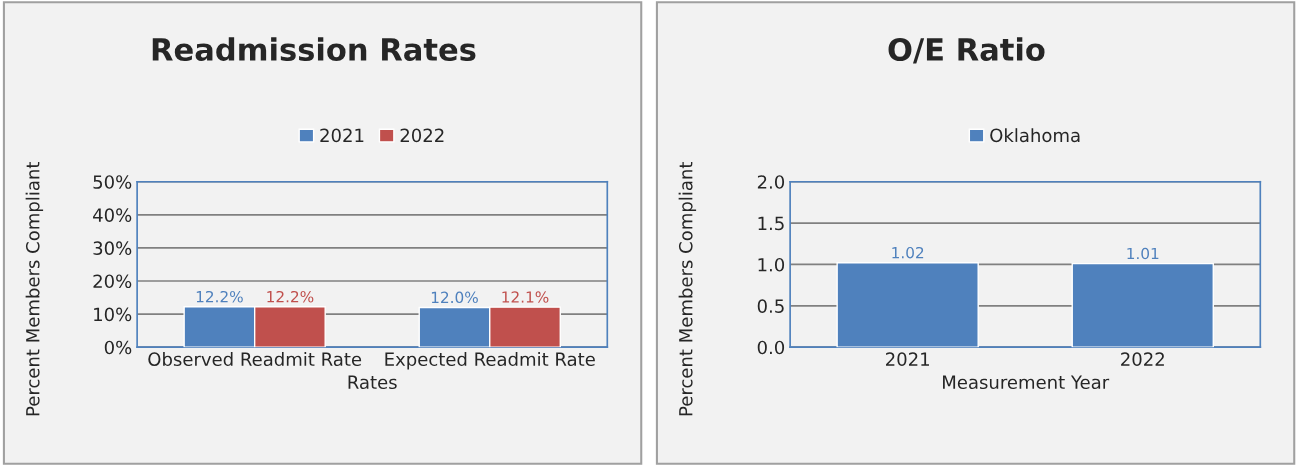 This screenshot has height=466, width=1306. I want to click on x-axis-title: Rates, so click(372, 382).